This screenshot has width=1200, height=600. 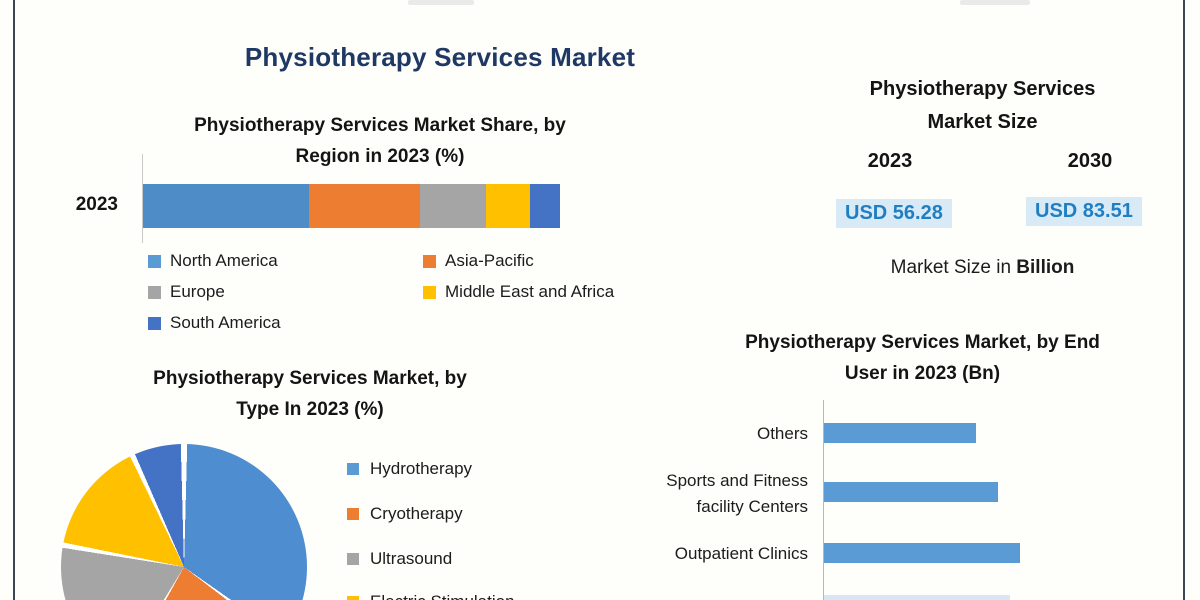 I want to click on market-size-value-2023: USD 56.28, so click(x=894, y=213).